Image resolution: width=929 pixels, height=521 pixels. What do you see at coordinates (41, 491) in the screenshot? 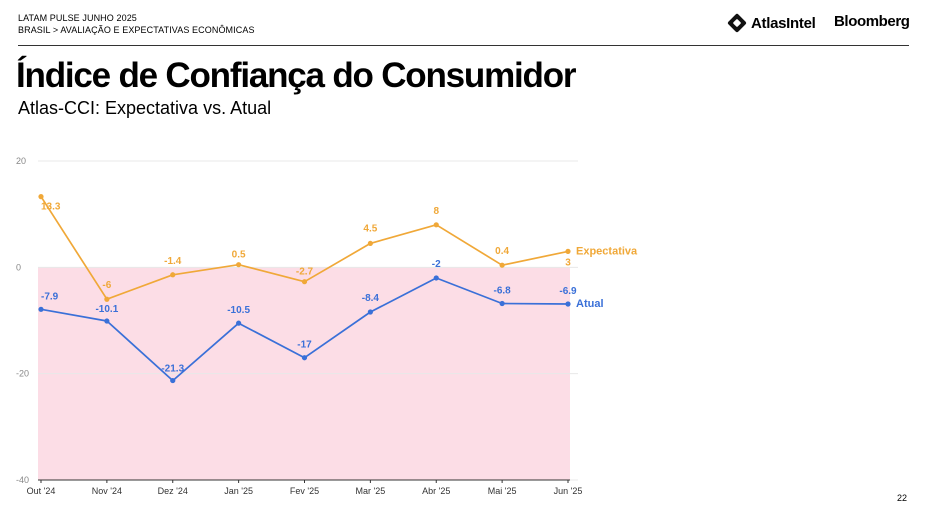
I see `x-tick-label: Out '24` at bounding box center [41, 491].